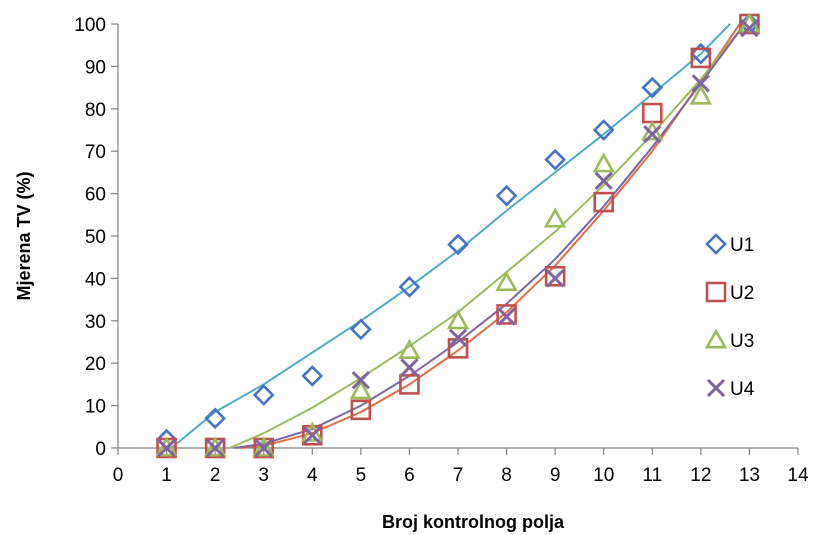 The height and width of the screenshot is (535, 815). What do you see at coordinates (95, 152) in the screenshot?
I see `y-tick-label: 70` at bounding box center [95, 152].